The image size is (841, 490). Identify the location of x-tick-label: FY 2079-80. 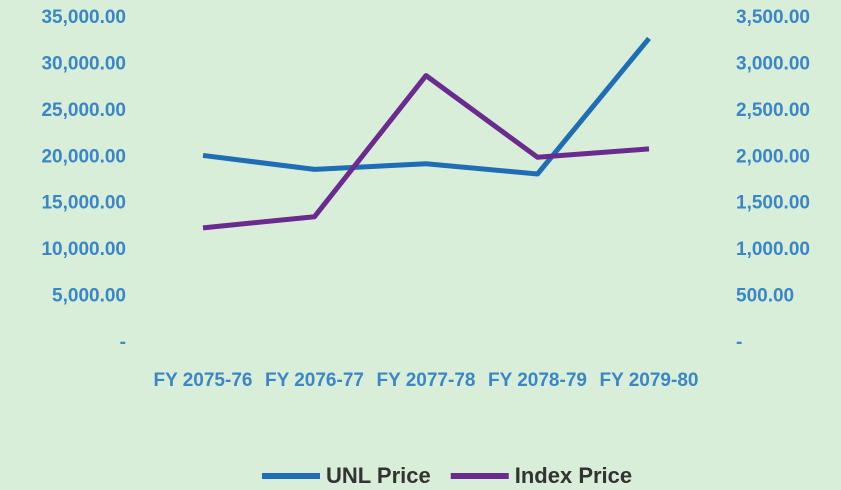
(649, 380).